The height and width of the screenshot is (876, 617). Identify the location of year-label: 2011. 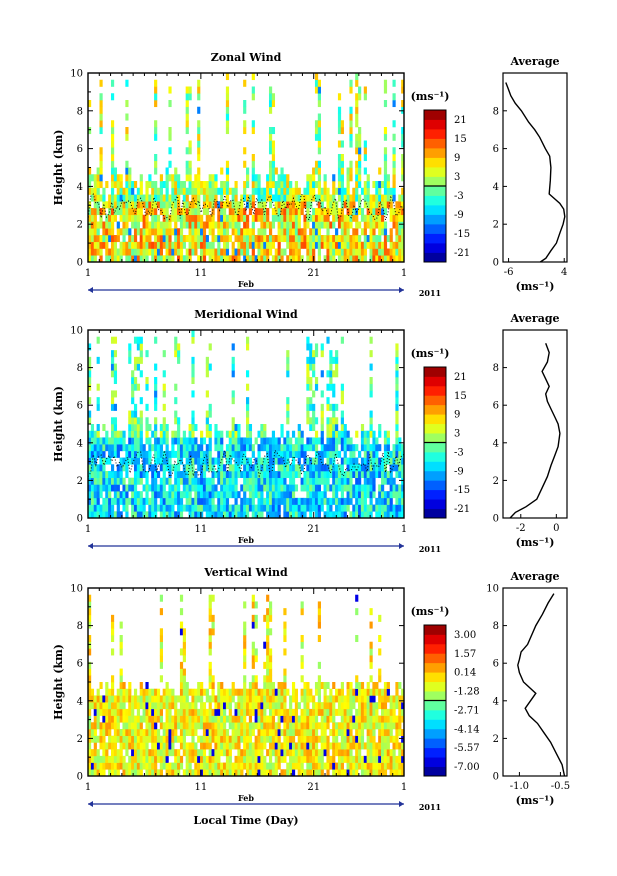
(430, 549).